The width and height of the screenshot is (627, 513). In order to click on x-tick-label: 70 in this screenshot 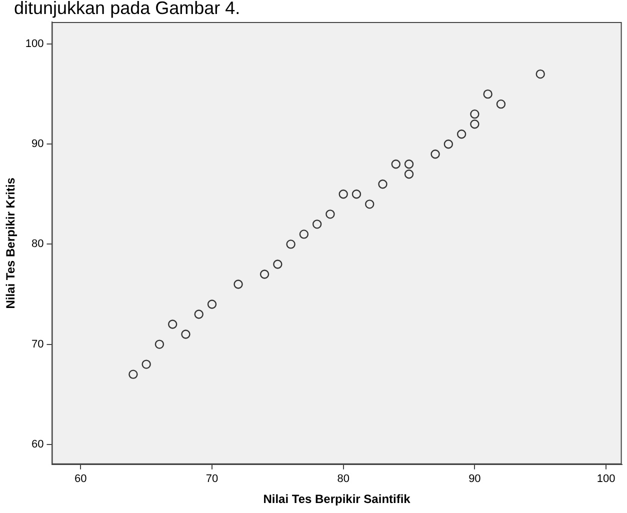, I will do `click(212, 479)`.